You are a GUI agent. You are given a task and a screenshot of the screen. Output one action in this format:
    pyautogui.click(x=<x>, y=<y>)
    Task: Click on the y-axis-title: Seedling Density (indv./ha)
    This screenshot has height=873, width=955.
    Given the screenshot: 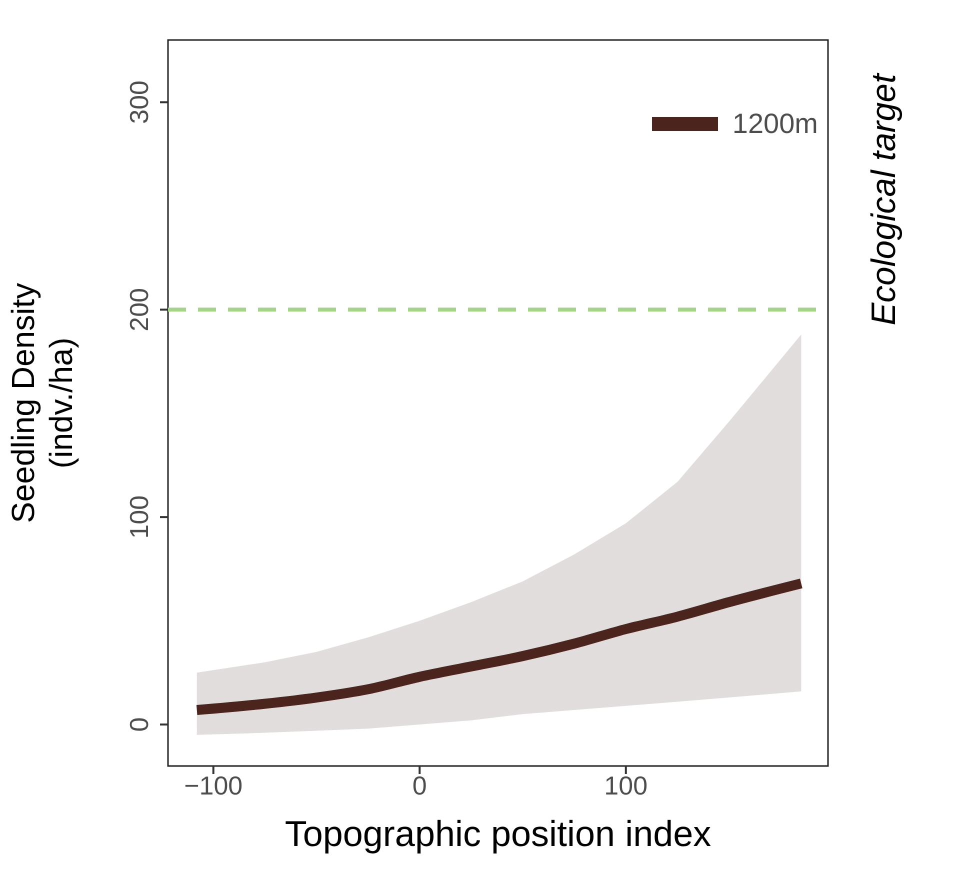 What is the action you would take?
    pyautogui.click(x=42, y=403)
    